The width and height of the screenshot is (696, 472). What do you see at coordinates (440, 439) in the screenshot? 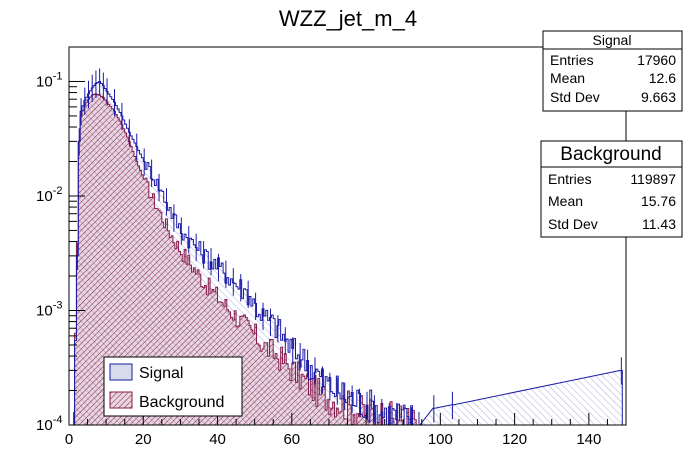
I see `x-tick-label: 100` at bounding box center [440, 439].